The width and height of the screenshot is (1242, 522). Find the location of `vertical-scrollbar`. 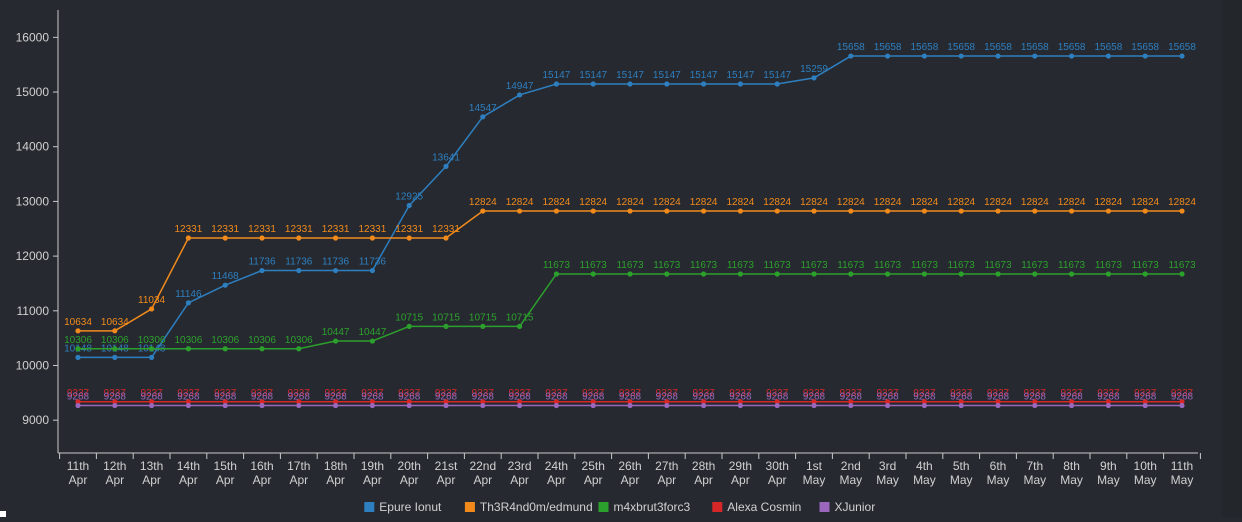

vertical-scrollbar is located at coordinates (1232, 258).